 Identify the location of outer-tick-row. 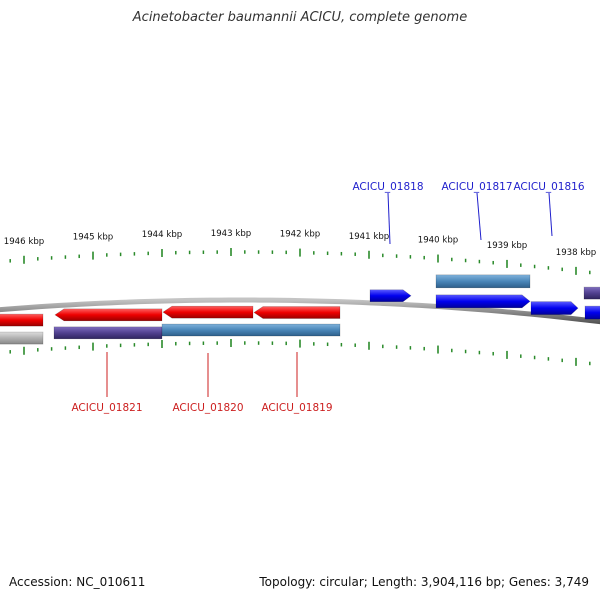
(300, 261).